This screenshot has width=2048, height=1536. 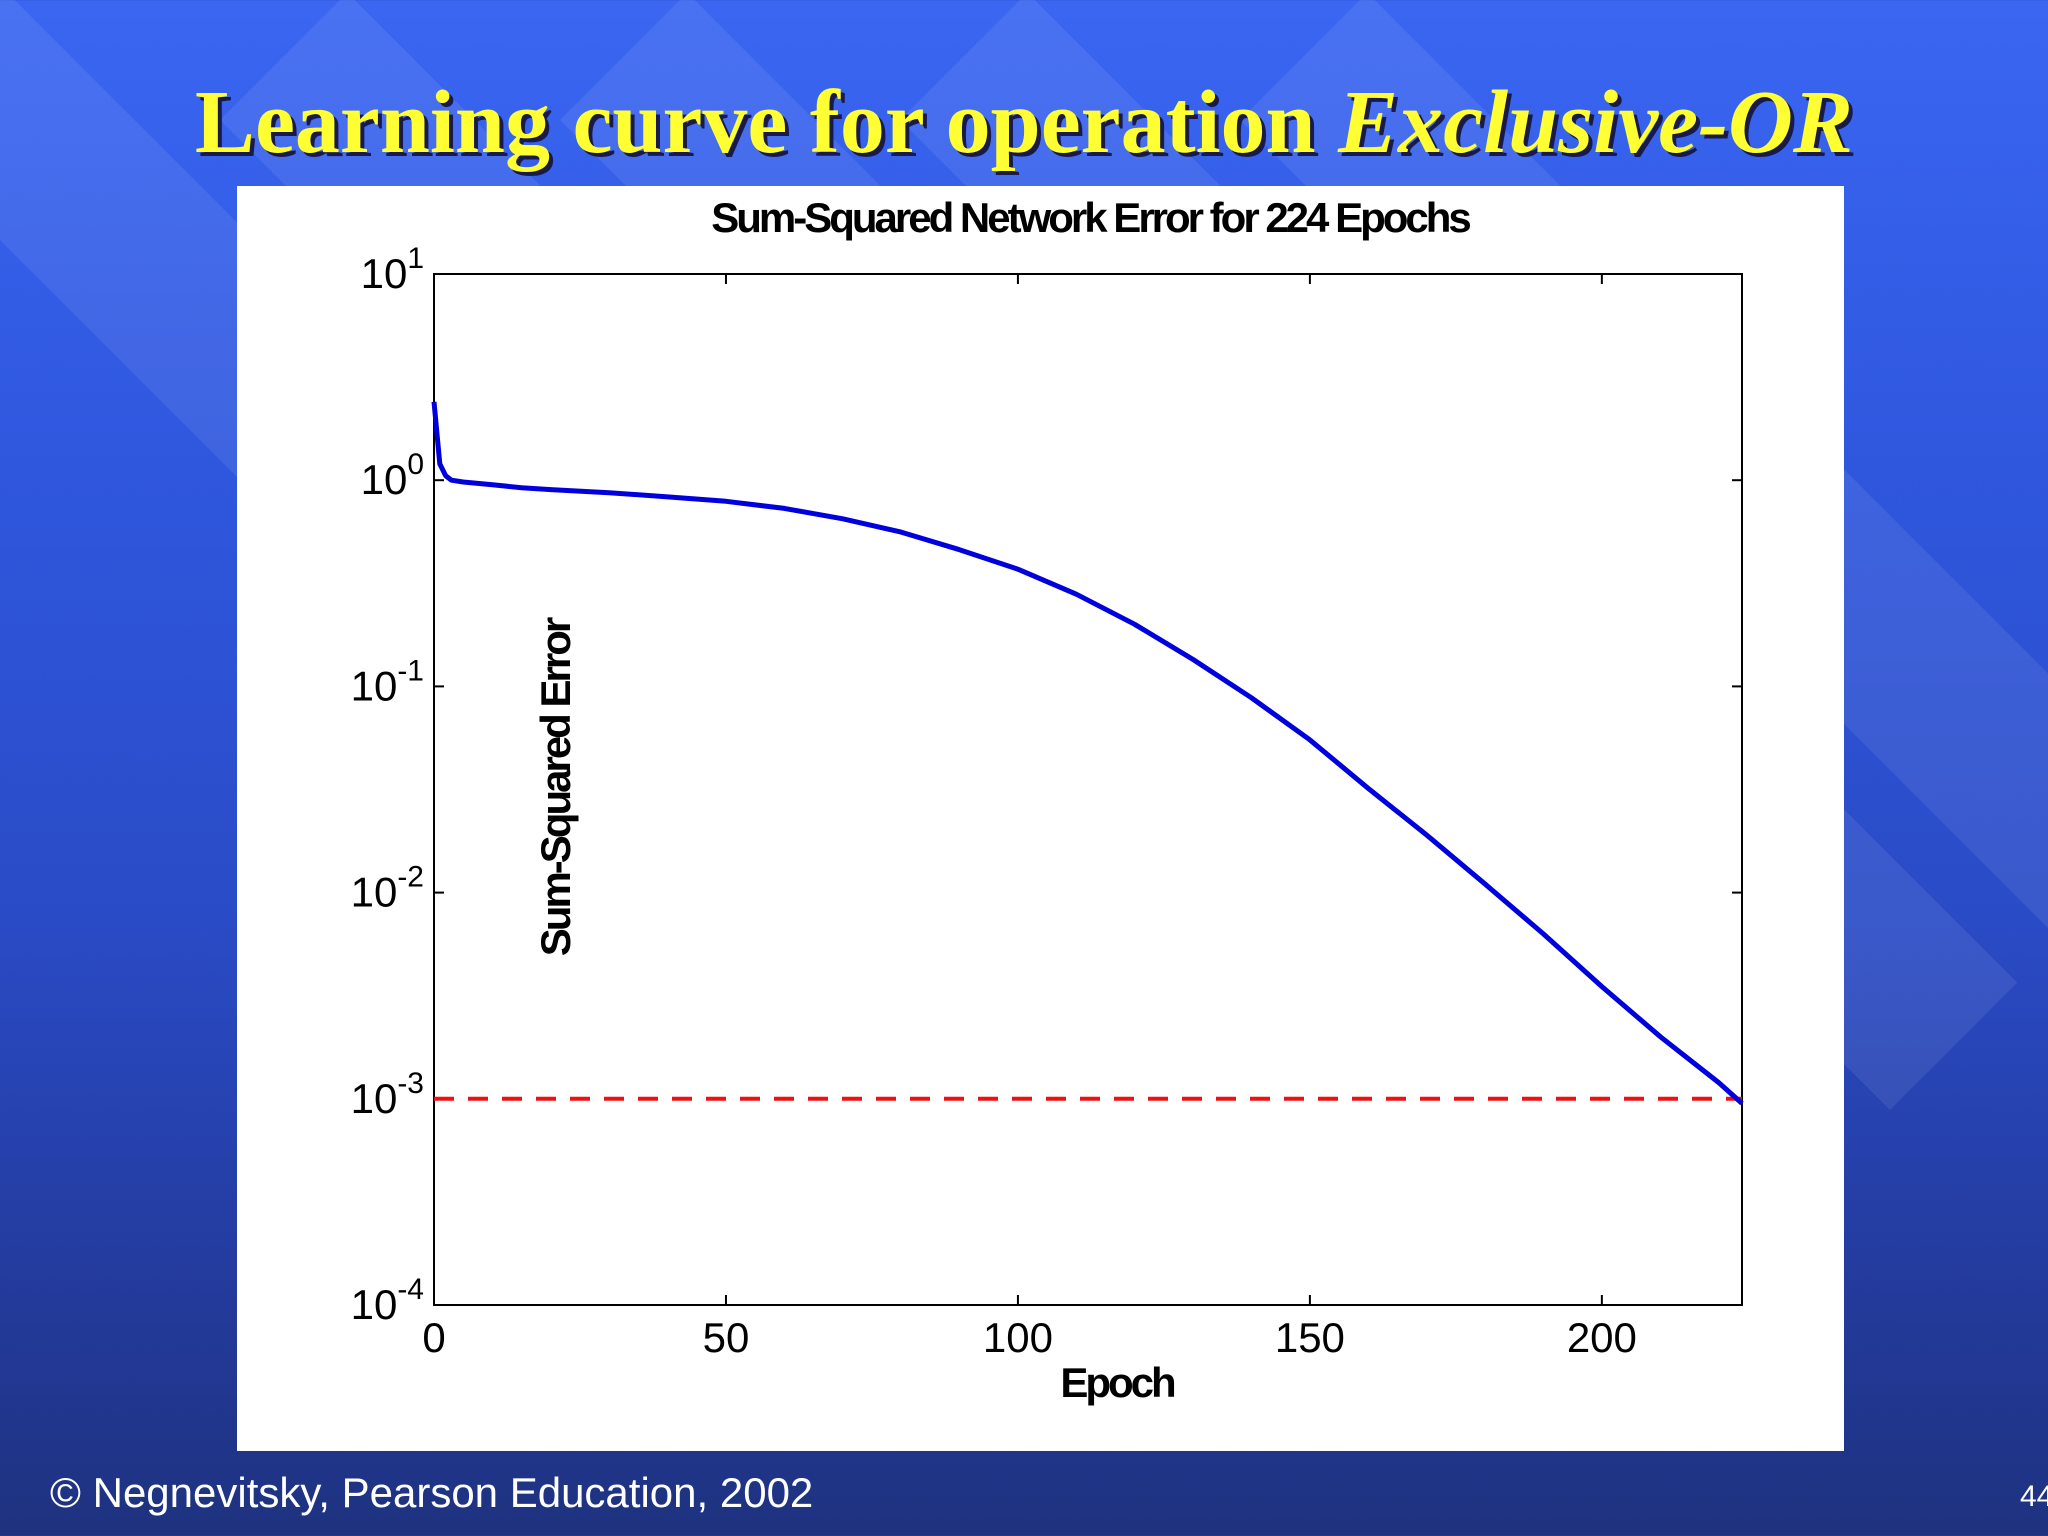 I want to click on y-tick-exponent: -3, so click(x=410, y=1083).